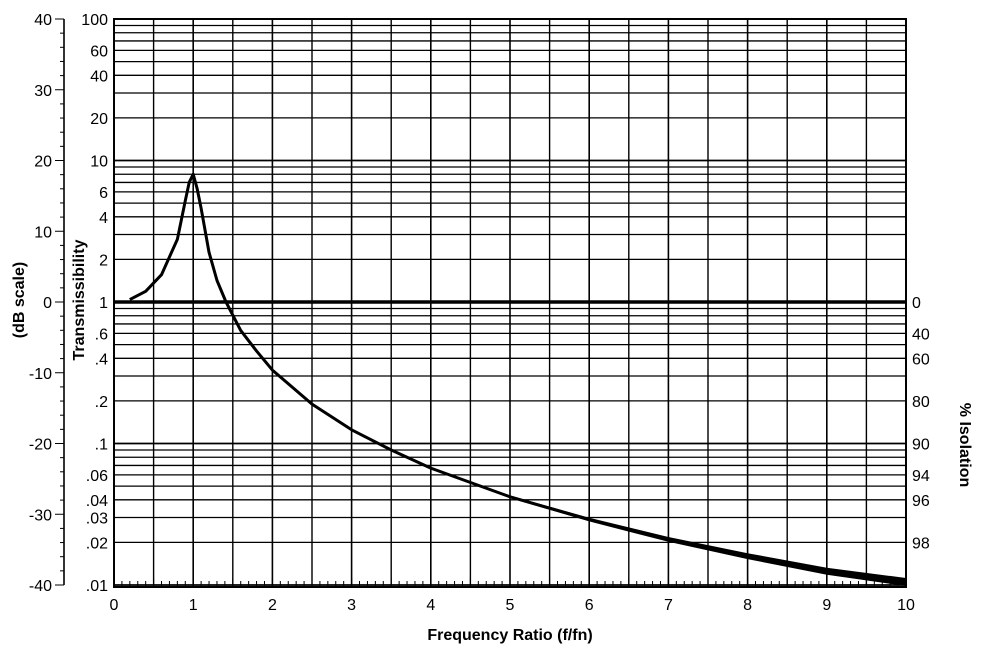  Describe the element at coordinates (101, 445) in the screenshot. I see `transmissibility-tick-label: .1` at that location.